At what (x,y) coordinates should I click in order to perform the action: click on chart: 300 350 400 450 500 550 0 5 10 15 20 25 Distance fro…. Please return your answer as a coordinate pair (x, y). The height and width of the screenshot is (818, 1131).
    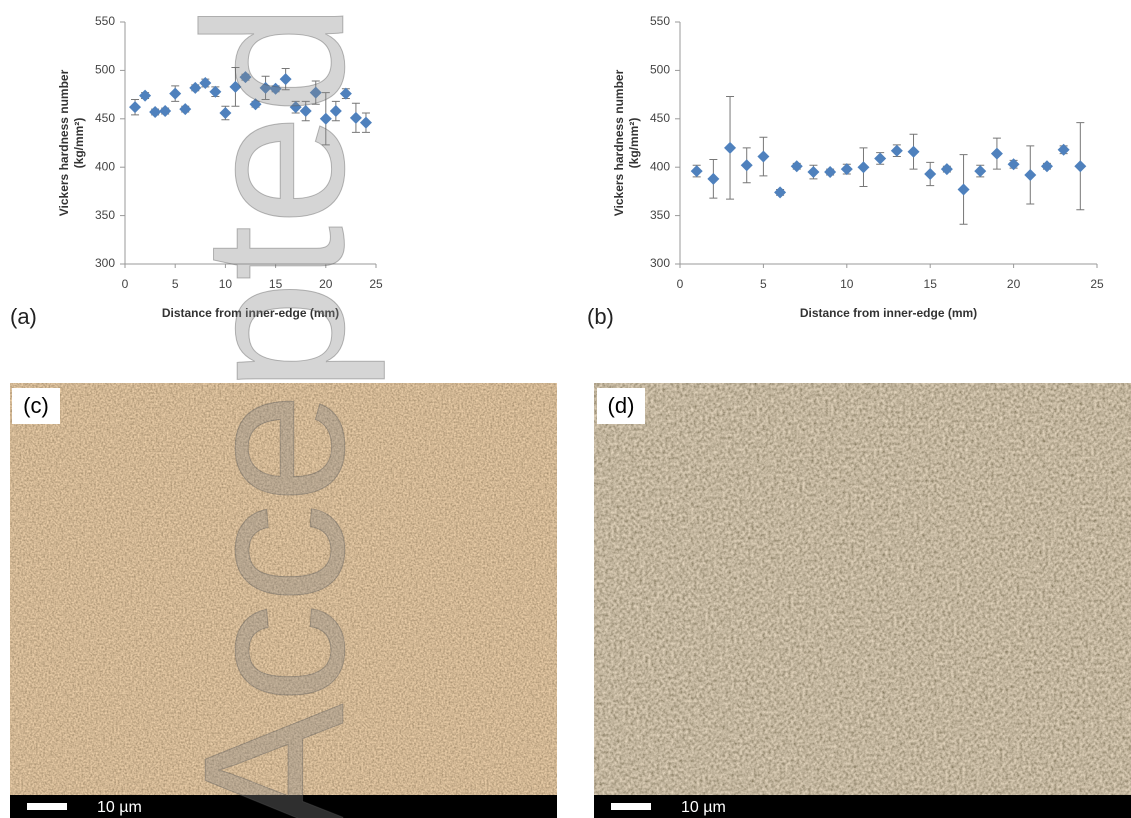
    Looking at the image, I should click on (196, 171).